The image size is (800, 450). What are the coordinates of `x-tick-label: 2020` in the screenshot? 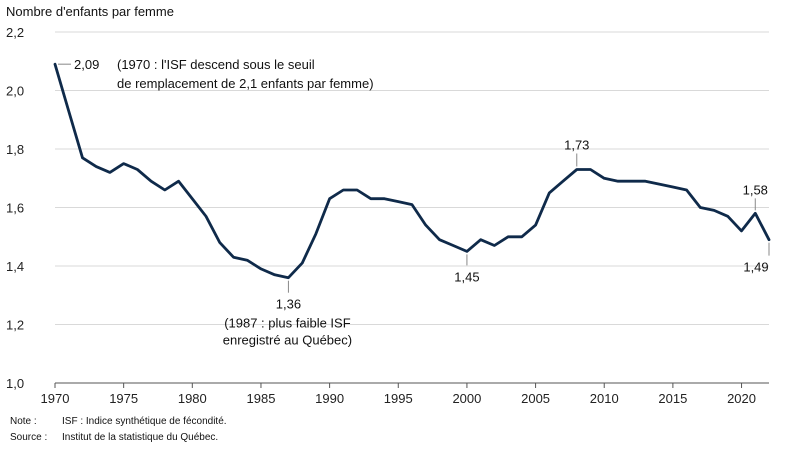 It's located at (741, 398).